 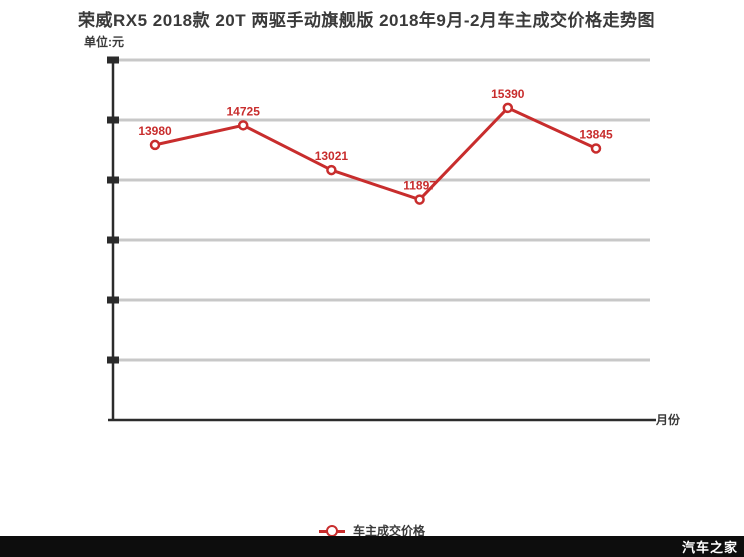 What do you see at coordinates (508, 94) in the screenshot?
I see `data-point-label: 15390` at bounding box center [508, 94].